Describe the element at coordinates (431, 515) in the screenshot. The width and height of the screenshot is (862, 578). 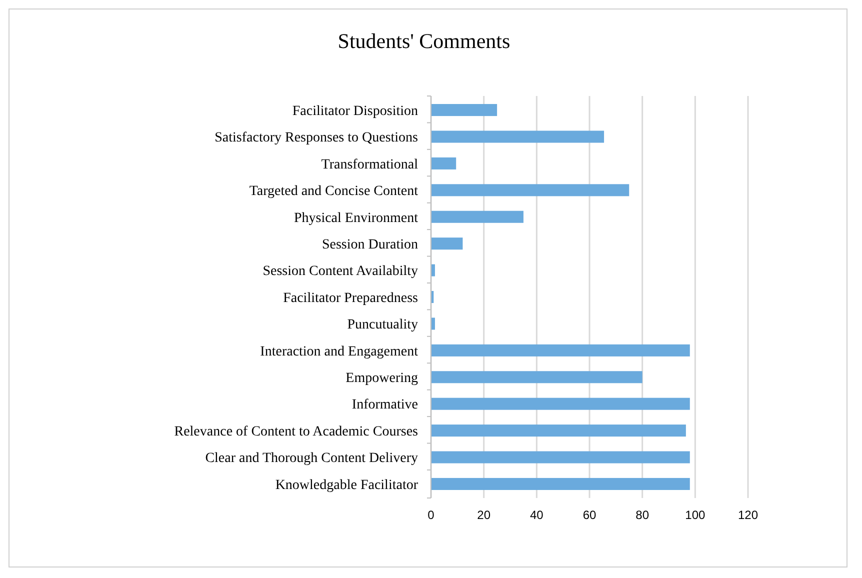
I see `x-tick-label: 0` at that location.